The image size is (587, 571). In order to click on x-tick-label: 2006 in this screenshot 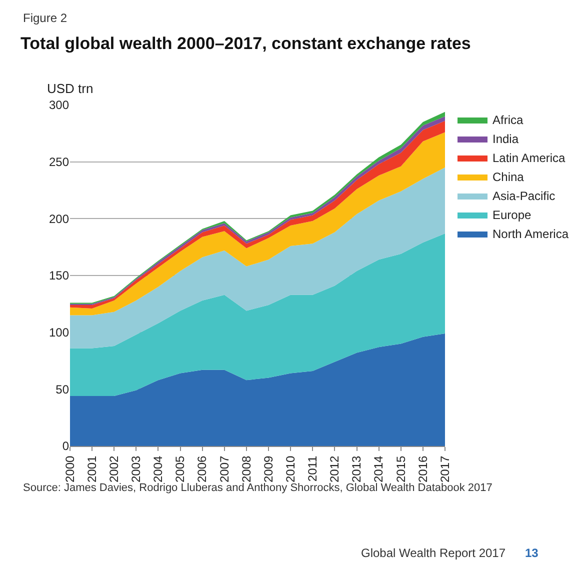, I will do `click(202, 469)`.